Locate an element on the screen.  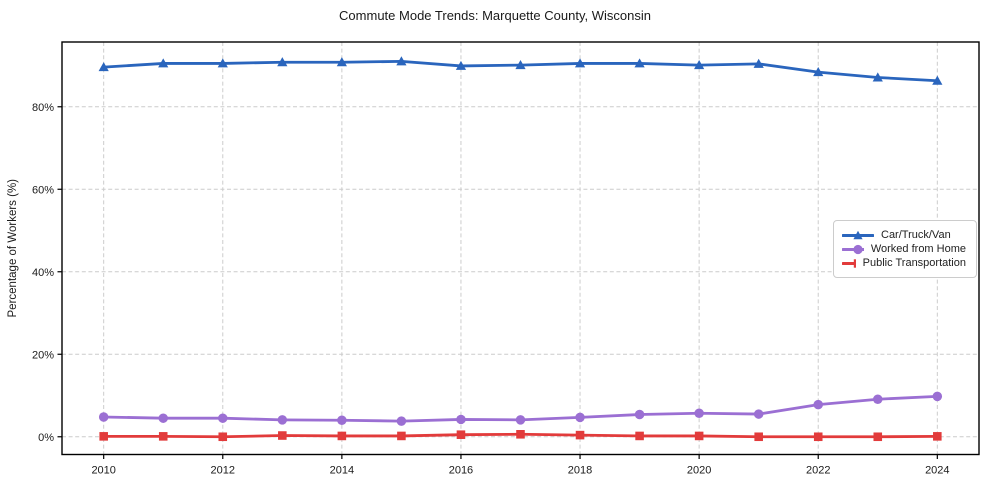
x-tick-label: 2010 is located at coordinates (103, 471).